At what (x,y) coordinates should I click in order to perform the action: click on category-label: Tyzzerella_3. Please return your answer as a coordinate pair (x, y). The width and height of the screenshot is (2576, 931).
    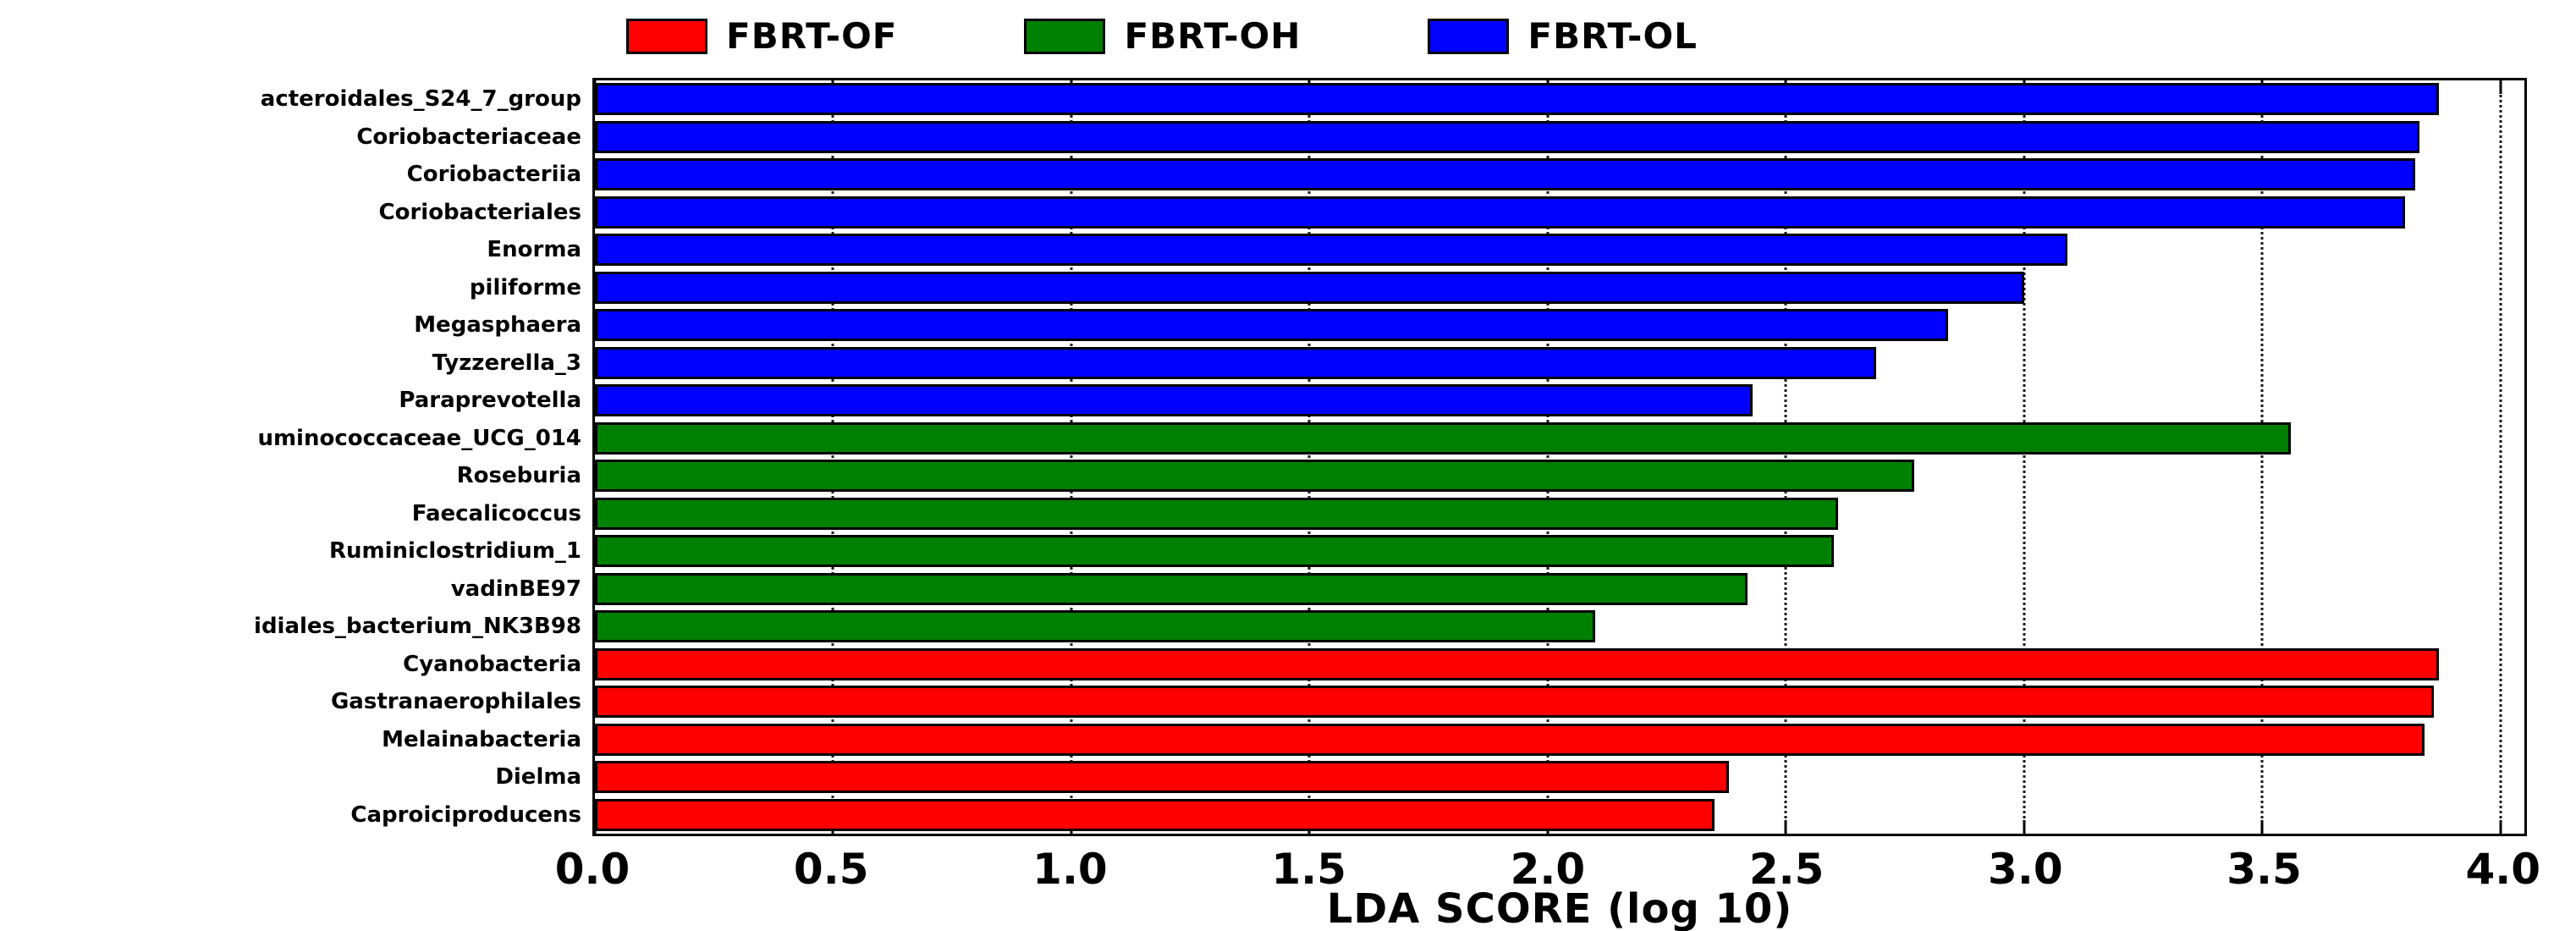
    Looking at the image, I should click on (506, 363).